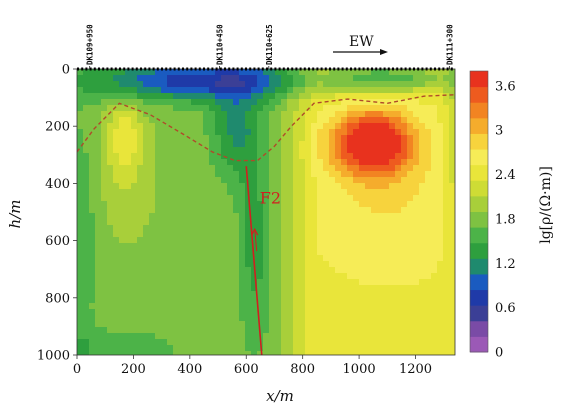 This screenshot has height=411, width=574. I want to click on colorbar: 00.61.21.82.433.6, so click(492, 215).